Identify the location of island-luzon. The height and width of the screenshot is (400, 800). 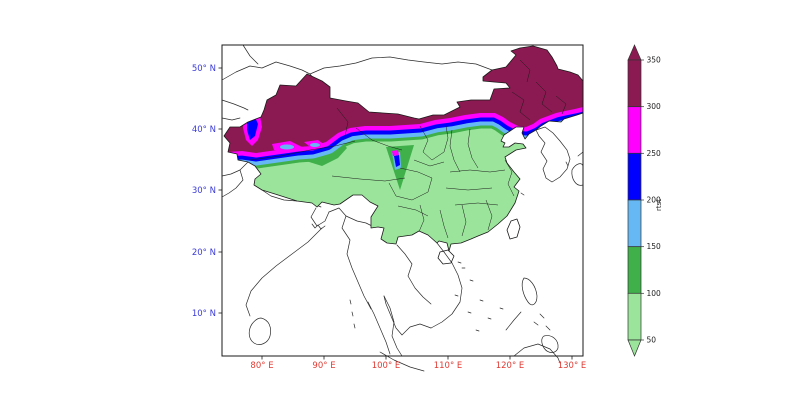
(529, 291).